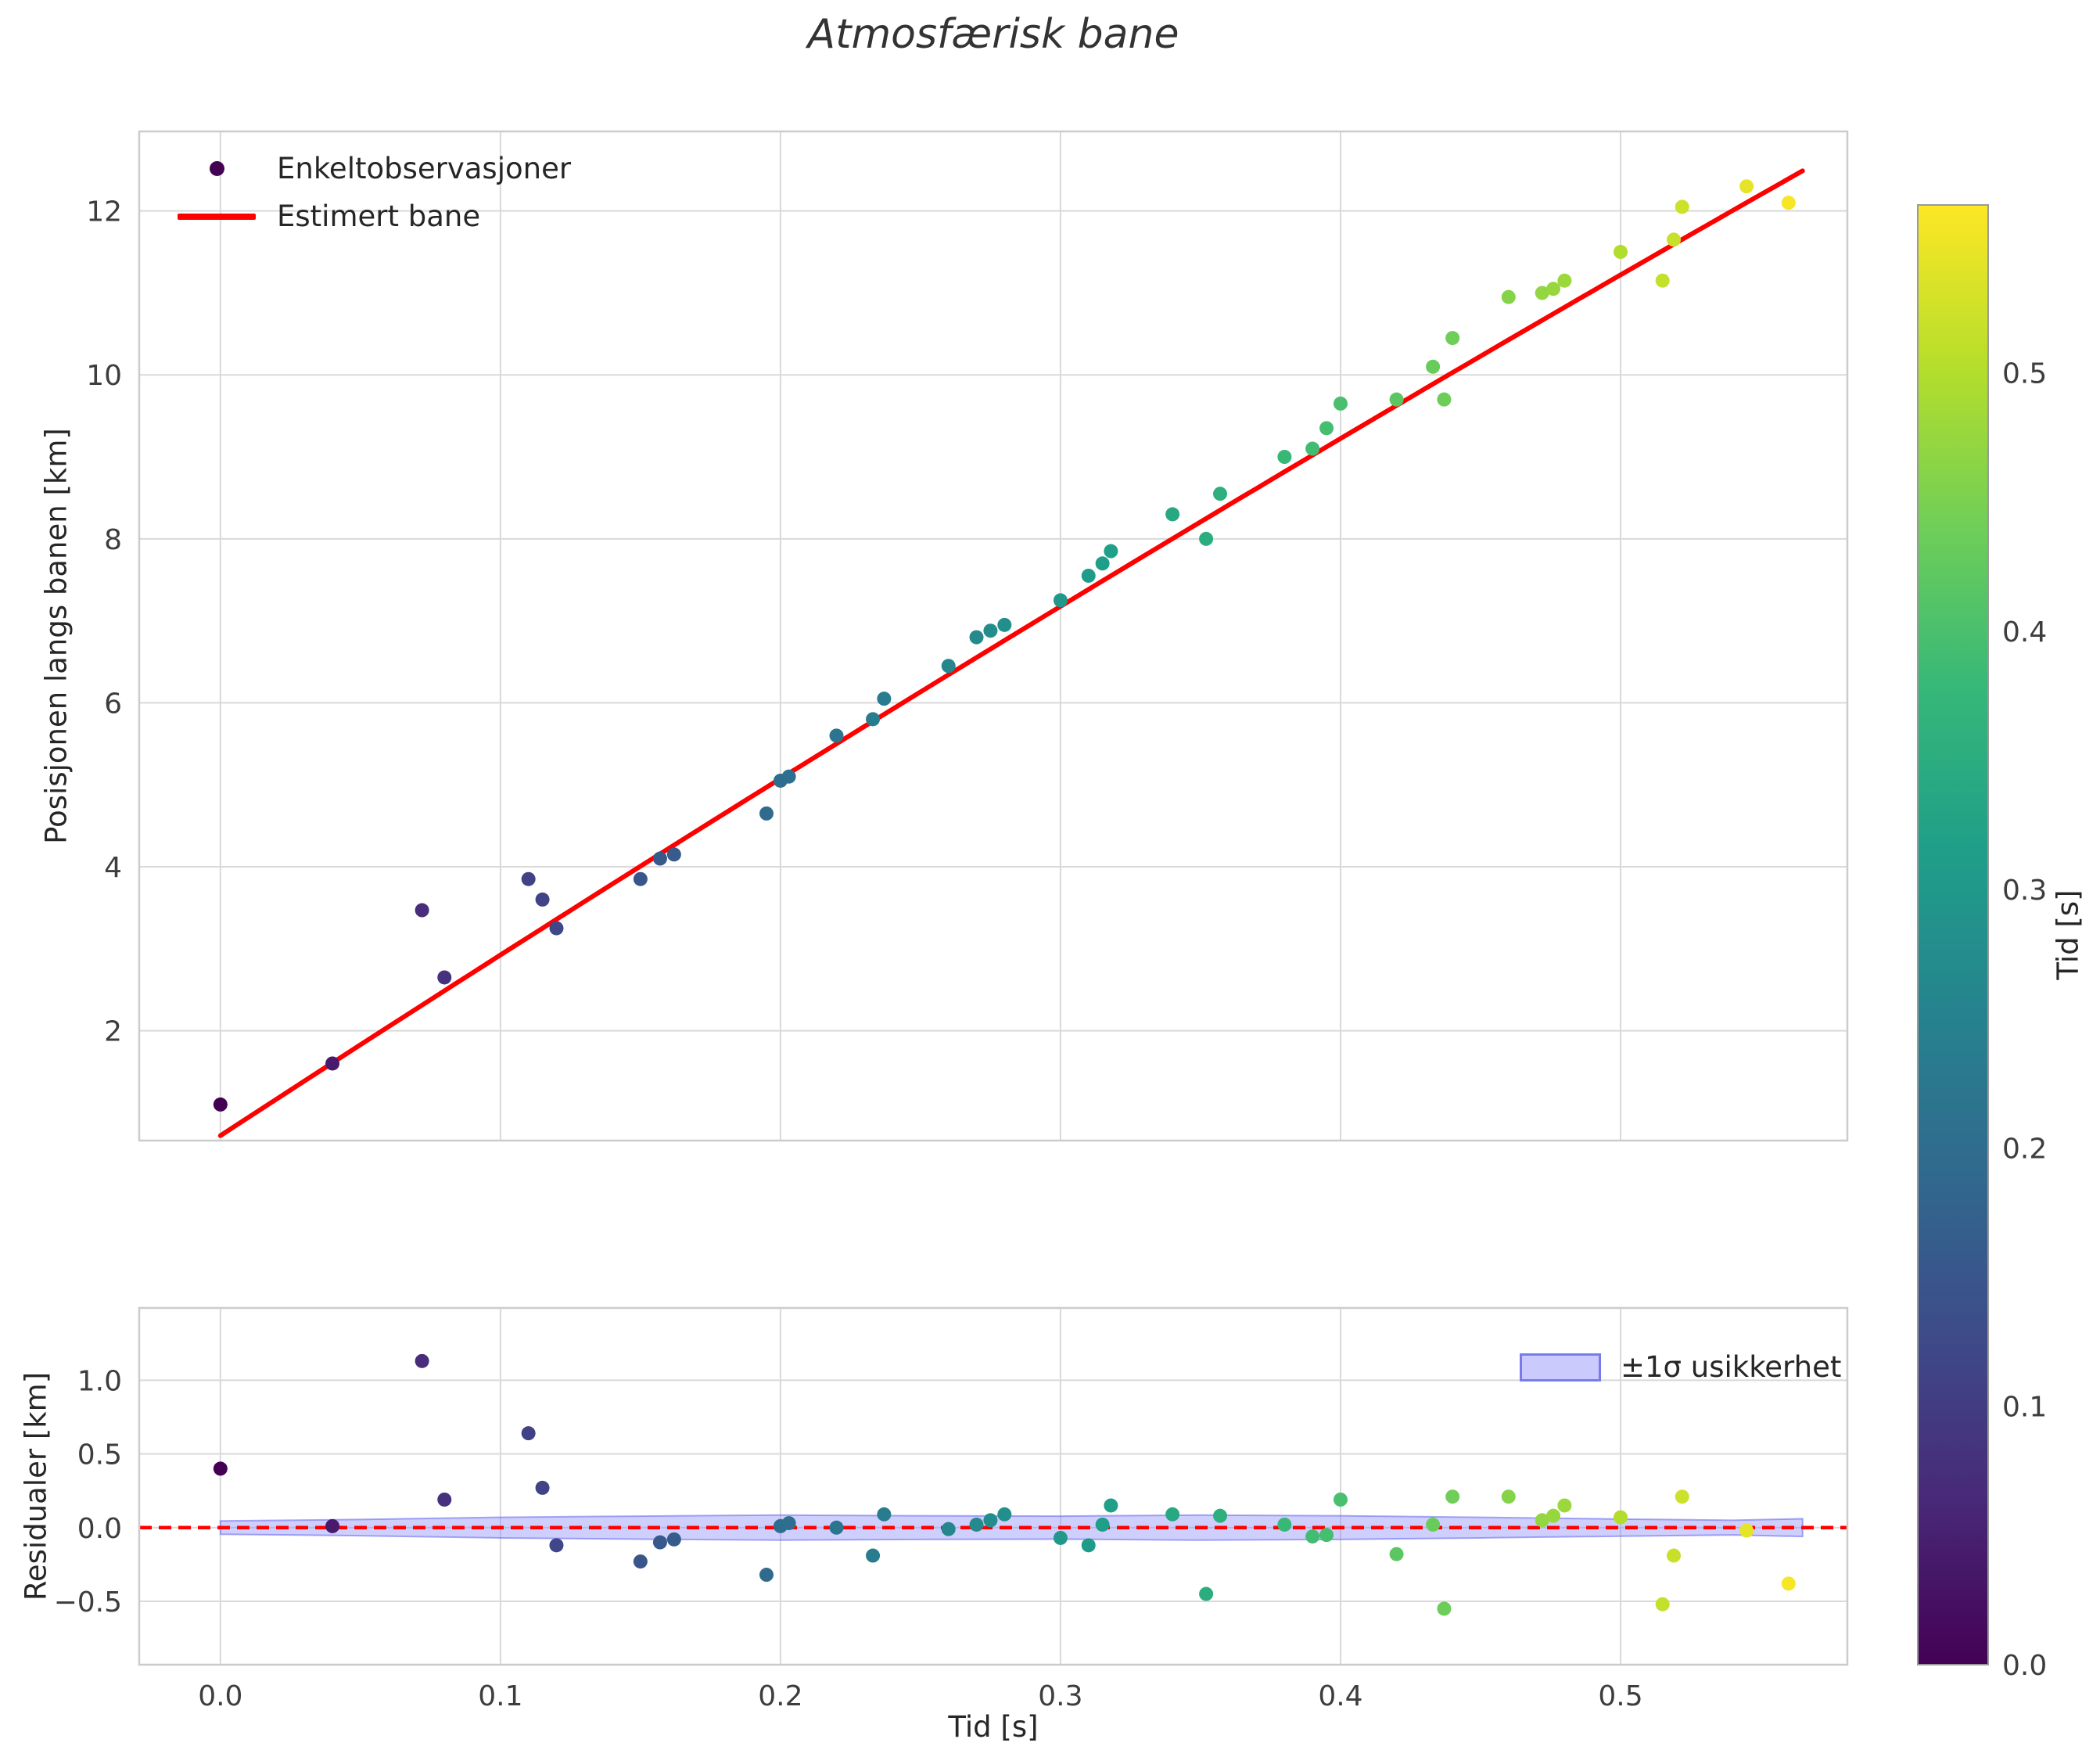  I want to click on y-axis-label-residual: Residualer [km], so click(36, 1486).